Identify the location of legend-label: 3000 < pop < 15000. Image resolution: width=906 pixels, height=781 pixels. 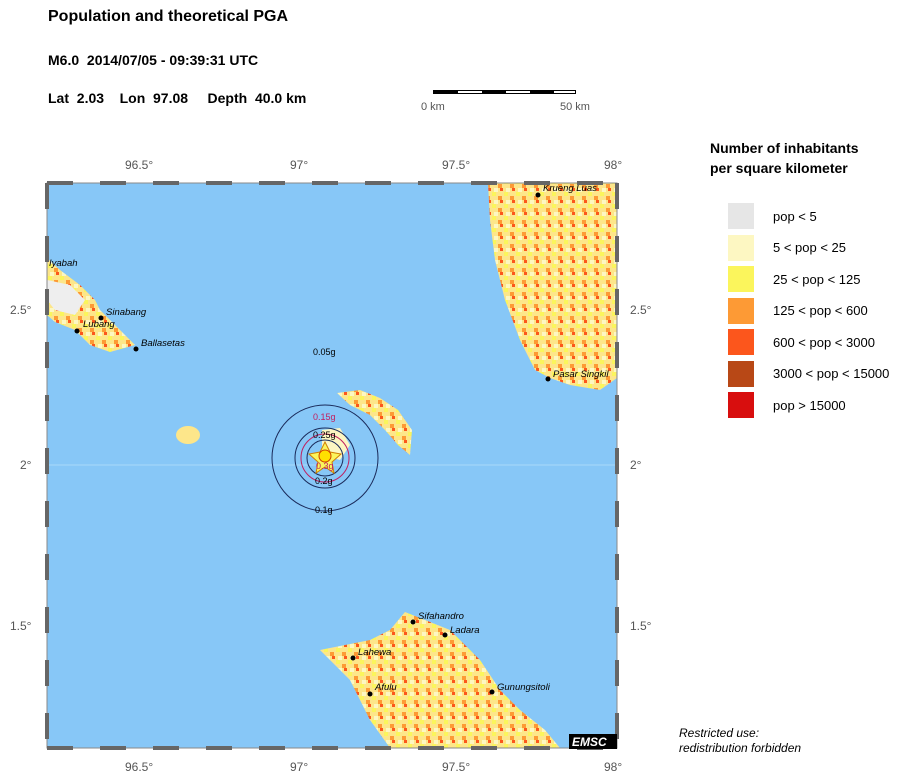
(831, 373).